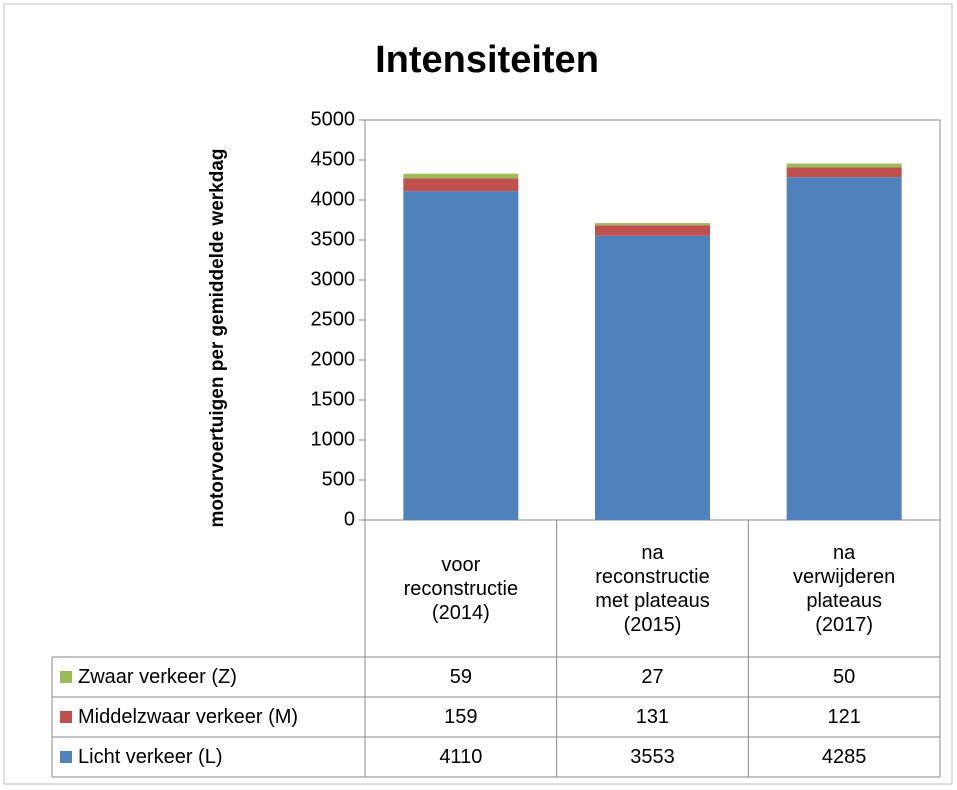  Describe the element at coordinates (150, 756) in the screenshot. I see `legend-label: Licht verkeer (L)` at that location.